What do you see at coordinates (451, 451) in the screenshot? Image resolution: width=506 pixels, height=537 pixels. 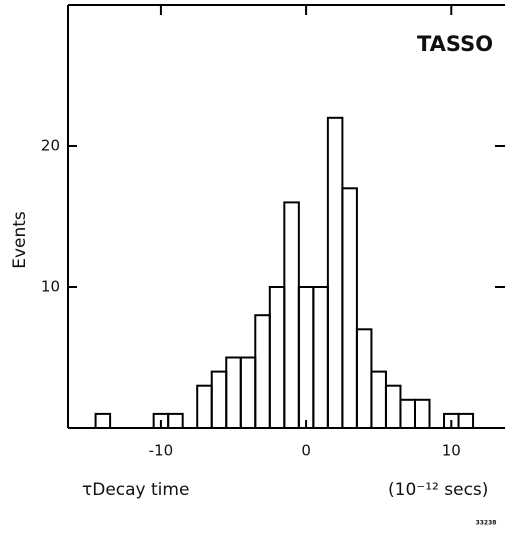 I see `x-tick-label: 10` at bounding box center [451, 451].